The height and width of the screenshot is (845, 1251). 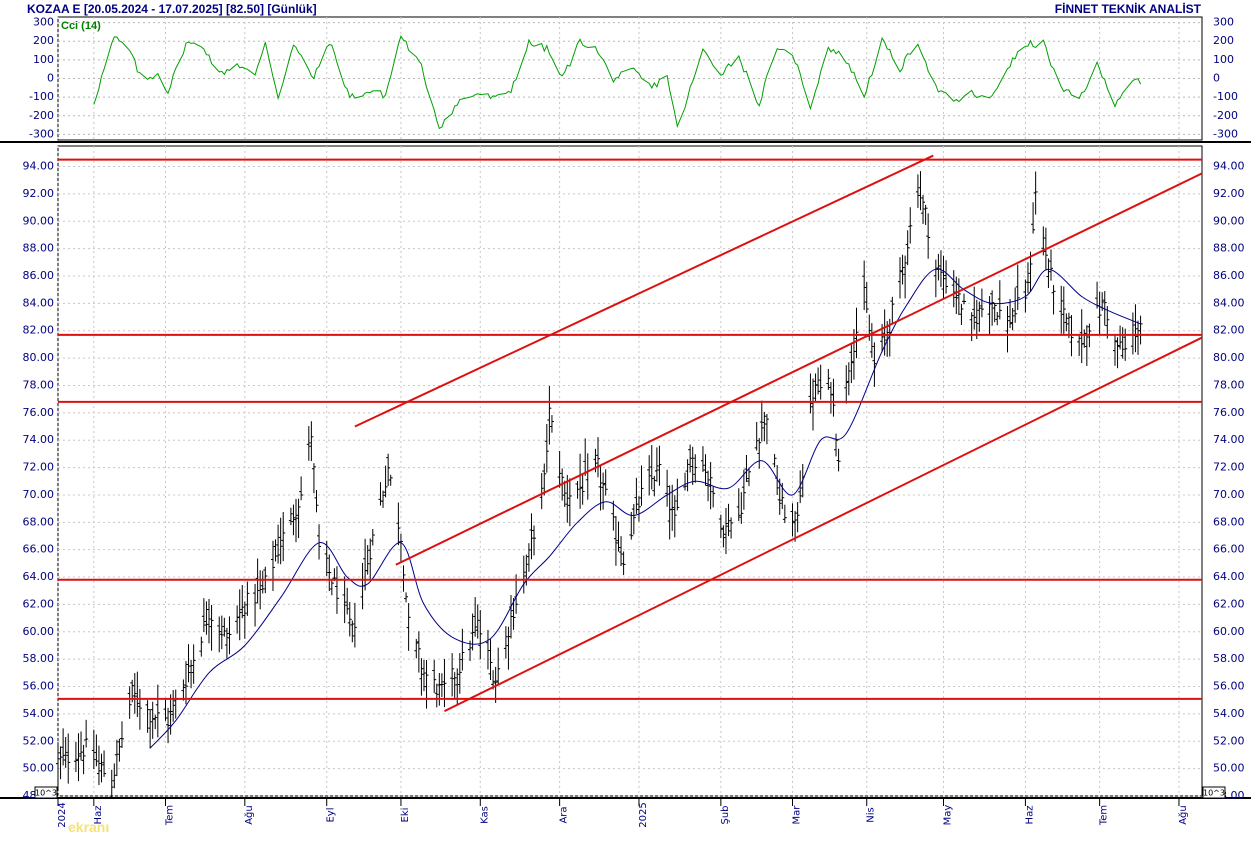 I want to click on time-axis-label: Mar, so click(x=797, y=815).